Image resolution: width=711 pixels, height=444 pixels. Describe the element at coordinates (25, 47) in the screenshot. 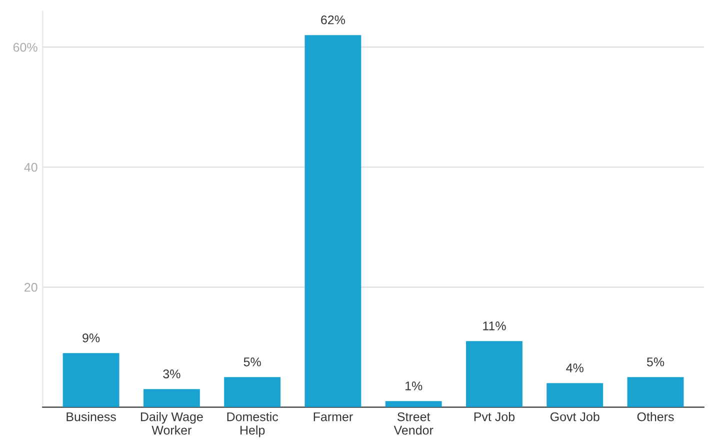

I see `y-tick-label: 60%` at that location.